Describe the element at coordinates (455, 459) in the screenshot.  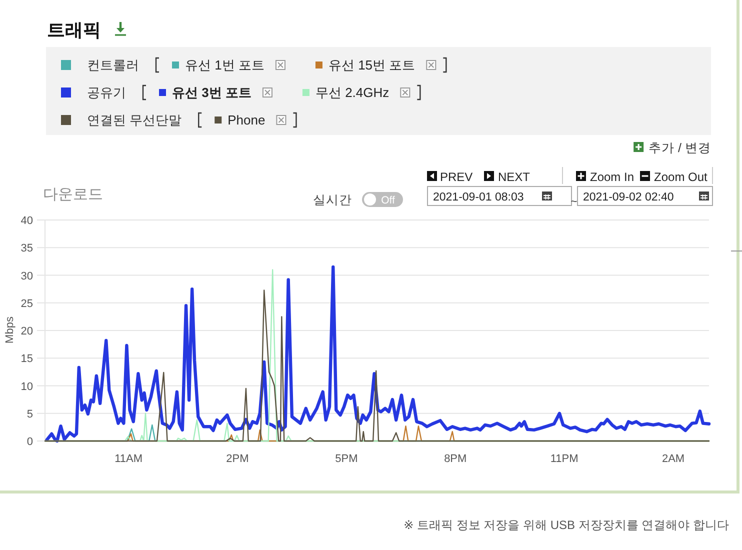
I see `x-tick: 8PM` at that location.